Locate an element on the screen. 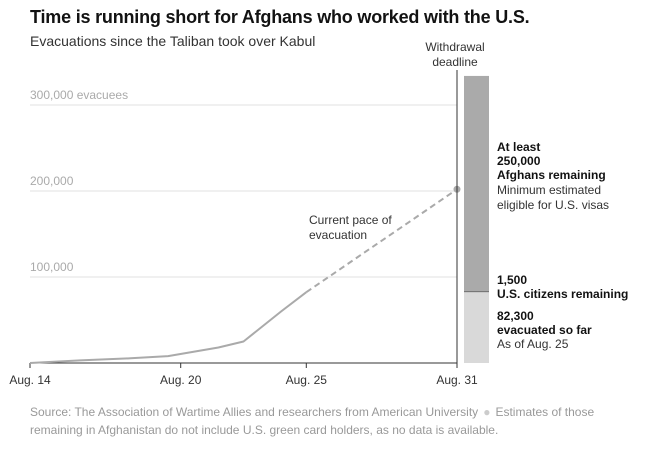  x-tick-label: Aug. 31 is located at coordinates (457, 380).